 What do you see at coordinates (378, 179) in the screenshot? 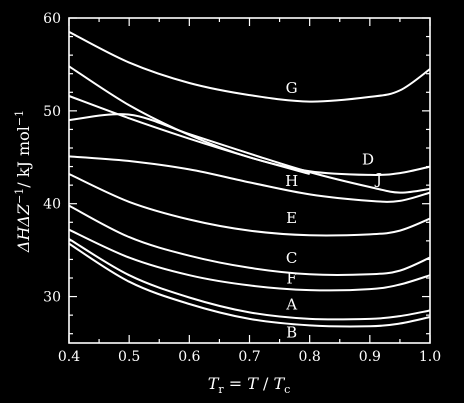
I see `curve-label-j: J` at bounding box center [378, 179].